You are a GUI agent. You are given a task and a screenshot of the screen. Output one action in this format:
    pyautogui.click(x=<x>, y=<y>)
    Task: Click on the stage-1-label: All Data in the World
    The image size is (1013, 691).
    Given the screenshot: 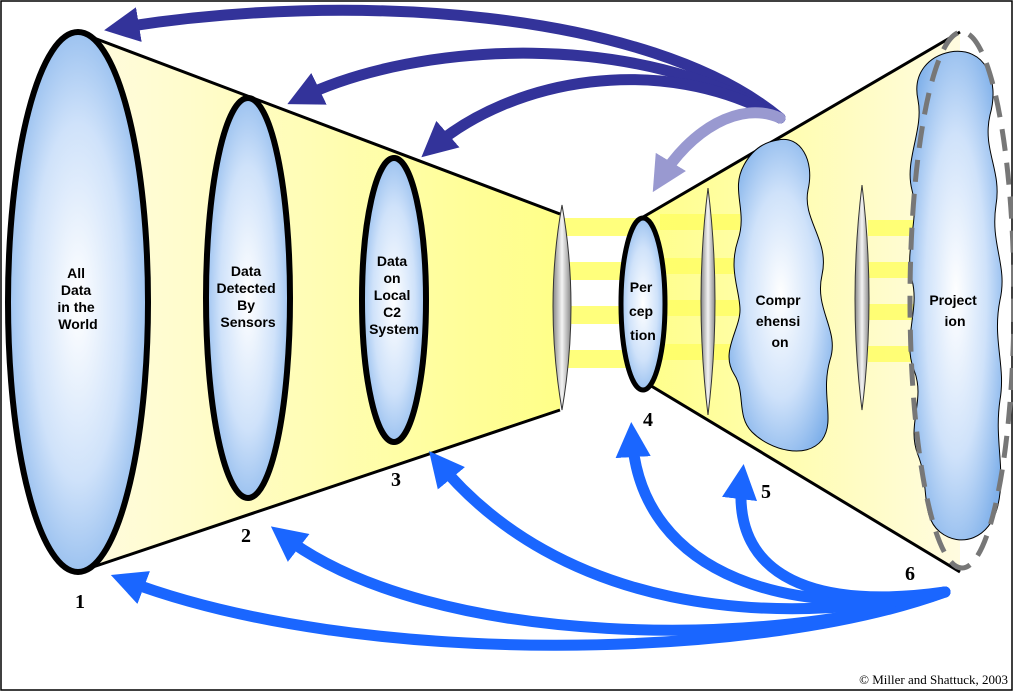 What is the action you would take?
    pyautogui.click(x=77, y=298)
    